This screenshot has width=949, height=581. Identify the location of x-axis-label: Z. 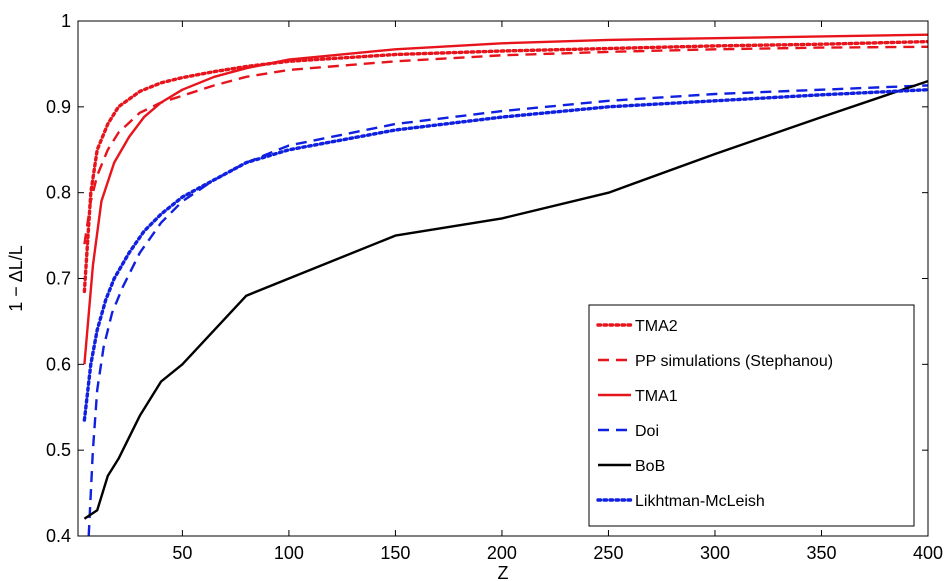
(503, 572).